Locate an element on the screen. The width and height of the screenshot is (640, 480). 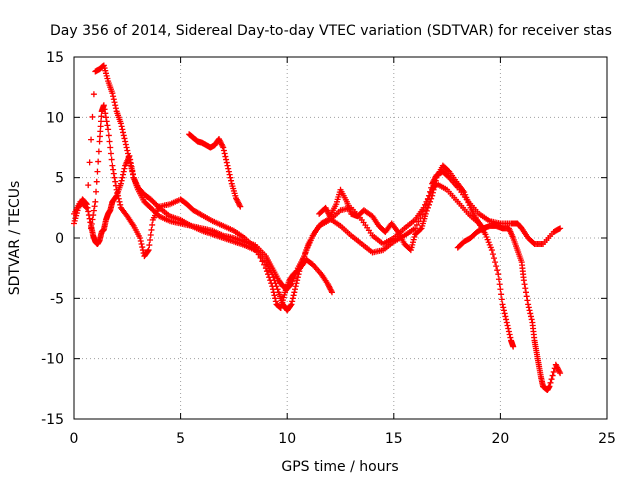
y-tick-label: -5 is located at coordinates (57, 299).